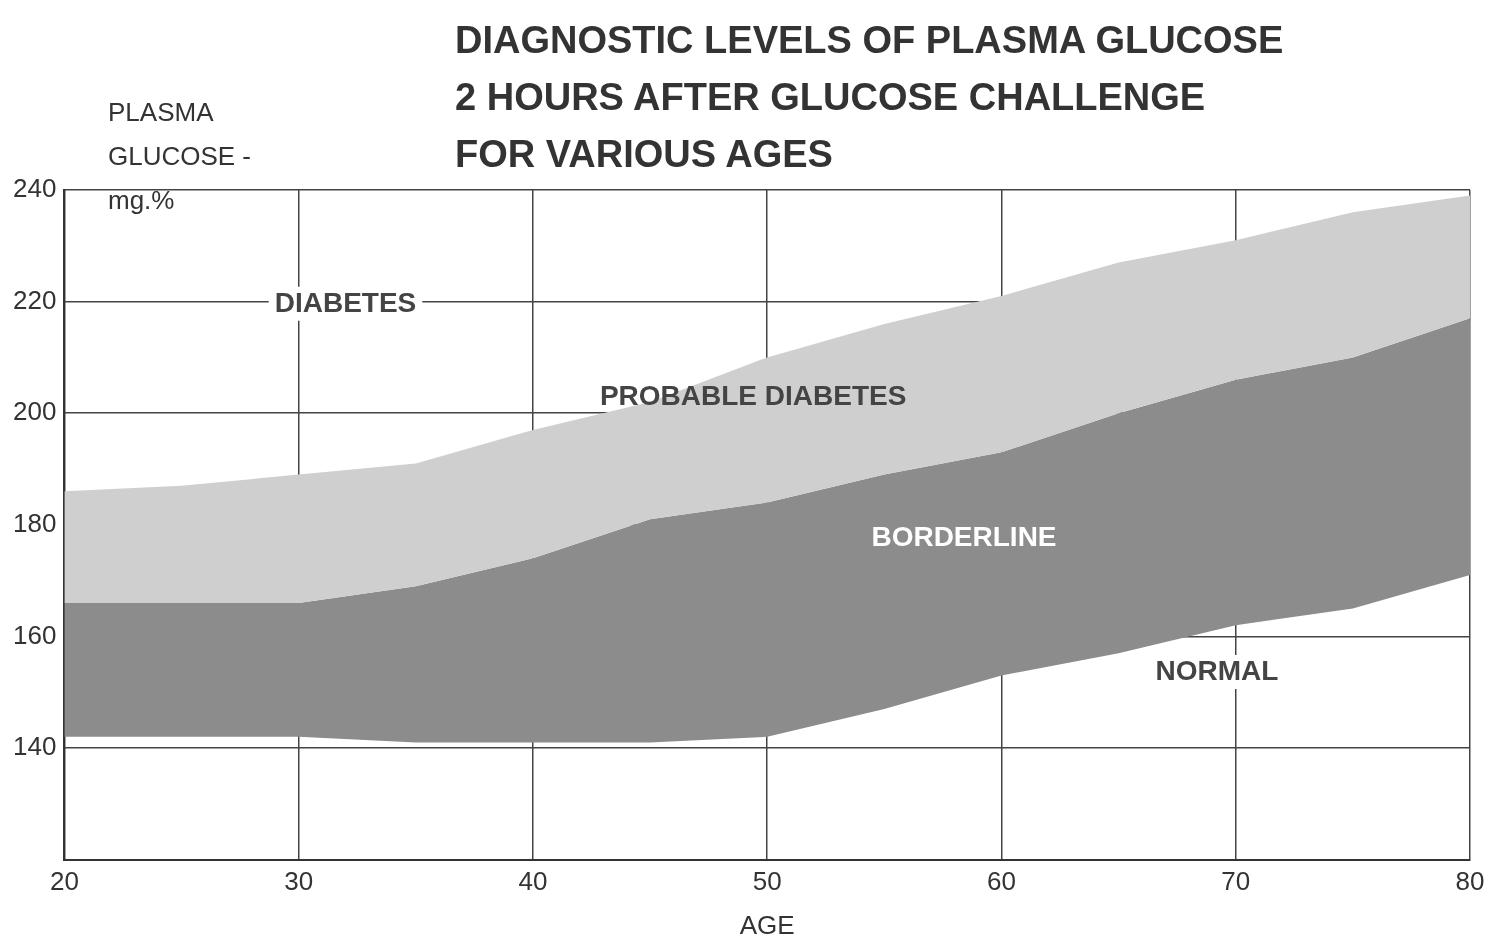  What do you see at coordinates (964, 536) in the screenshot?
I see `annotation: BORDERLINE` at bounding box center [964, 536].